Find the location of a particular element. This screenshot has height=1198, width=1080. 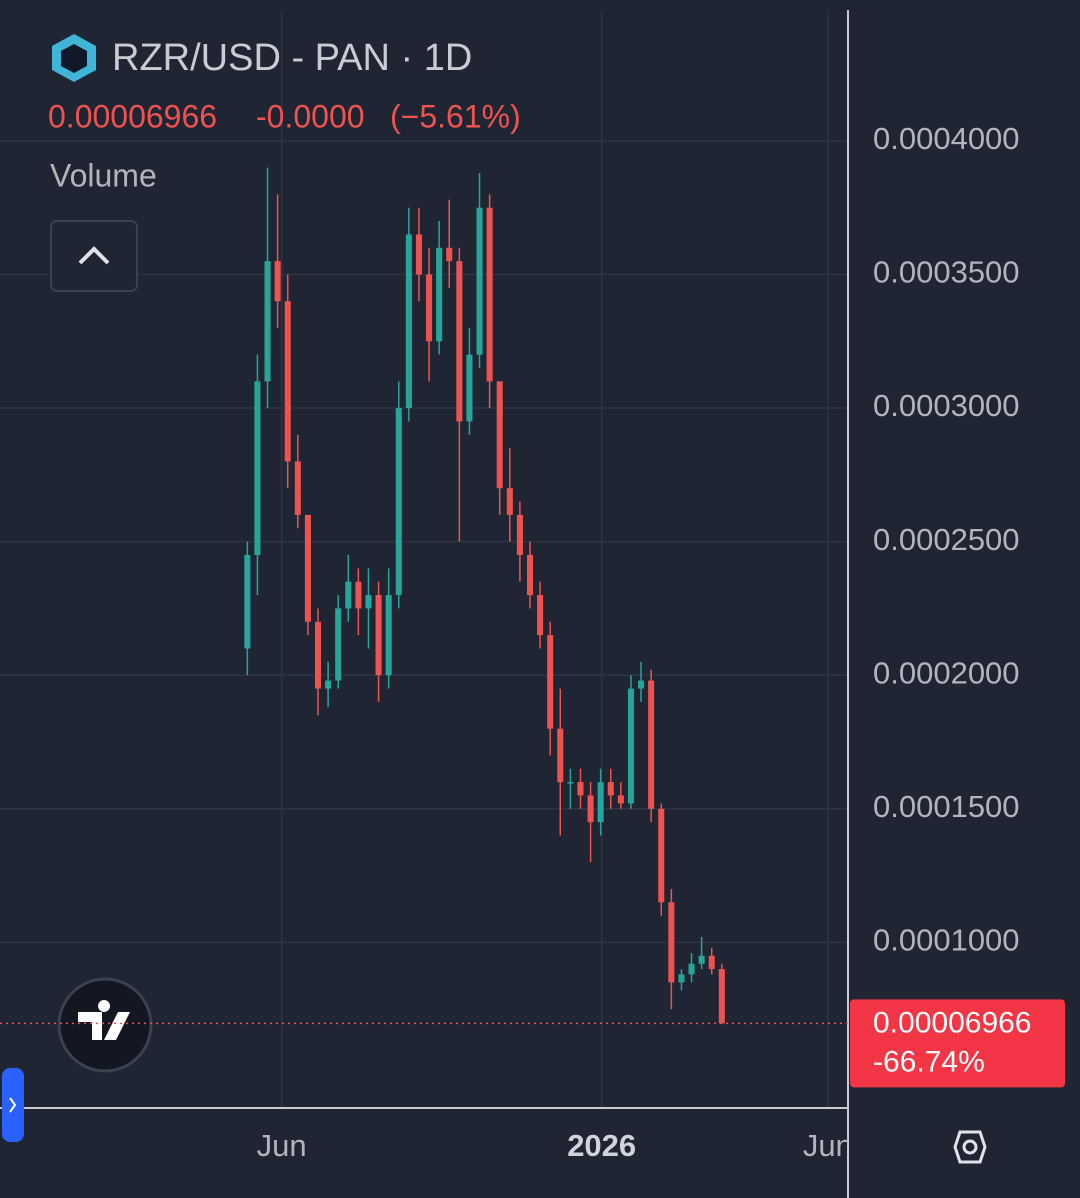

collapse-button is located at coordinates (94, 256).